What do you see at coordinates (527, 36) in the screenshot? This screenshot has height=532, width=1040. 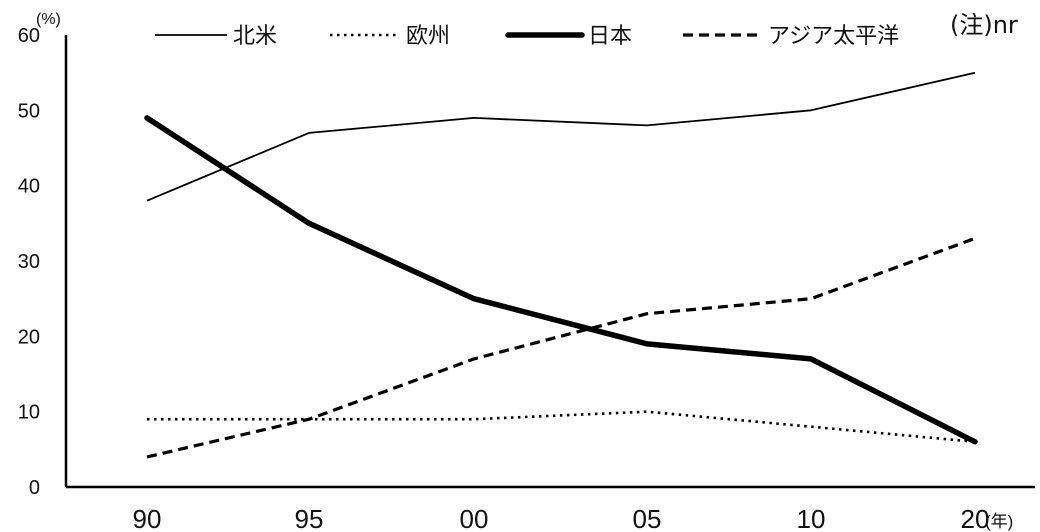 I see `legend: 北米 欧州 日本 アジア太平洋` at bounding box center [527, 36].